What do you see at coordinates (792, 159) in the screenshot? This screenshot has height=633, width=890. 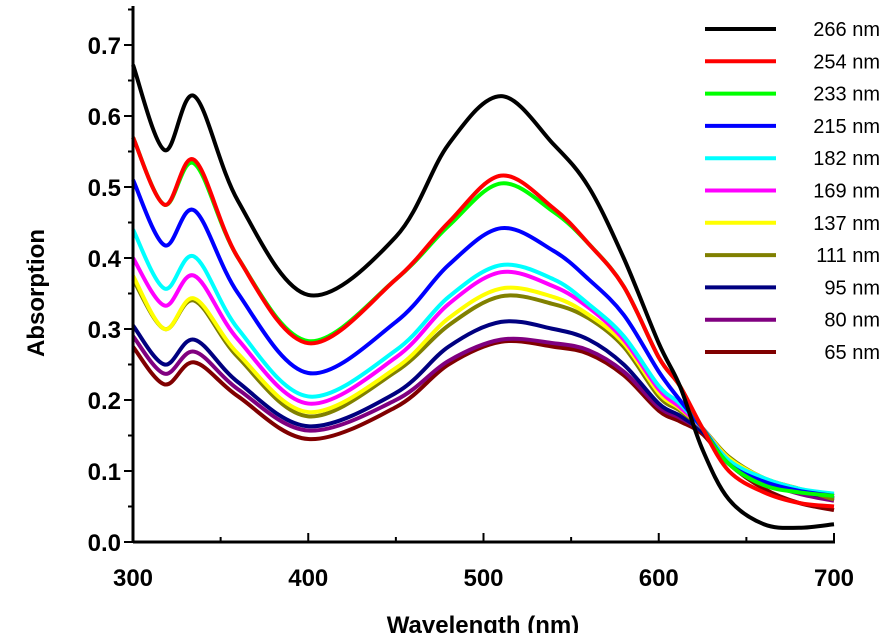 I see `legend-item: 182 nm` at bounding box center [792, 159].